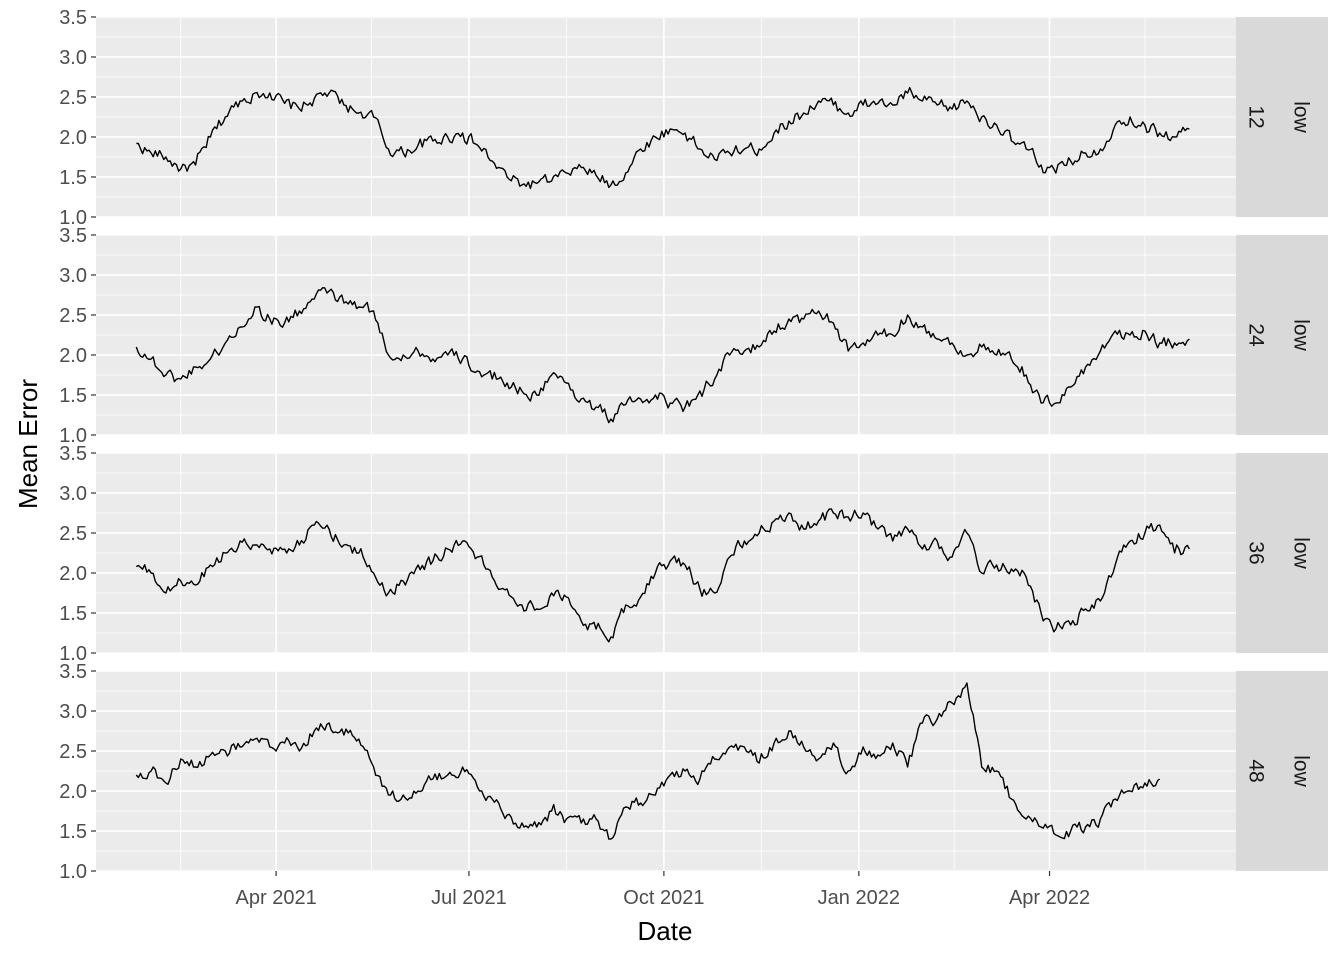 This screenshot has height=960, width=1344. I want to click on x-tick-label: Oct 2021, so click(663, 898).